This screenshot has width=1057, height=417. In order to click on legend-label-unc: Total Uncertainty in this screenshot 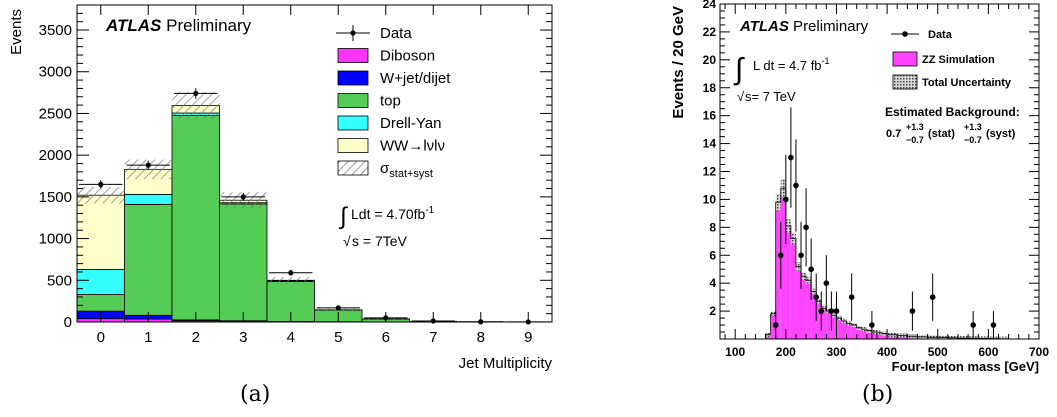, I will do `click(967, 83)`.